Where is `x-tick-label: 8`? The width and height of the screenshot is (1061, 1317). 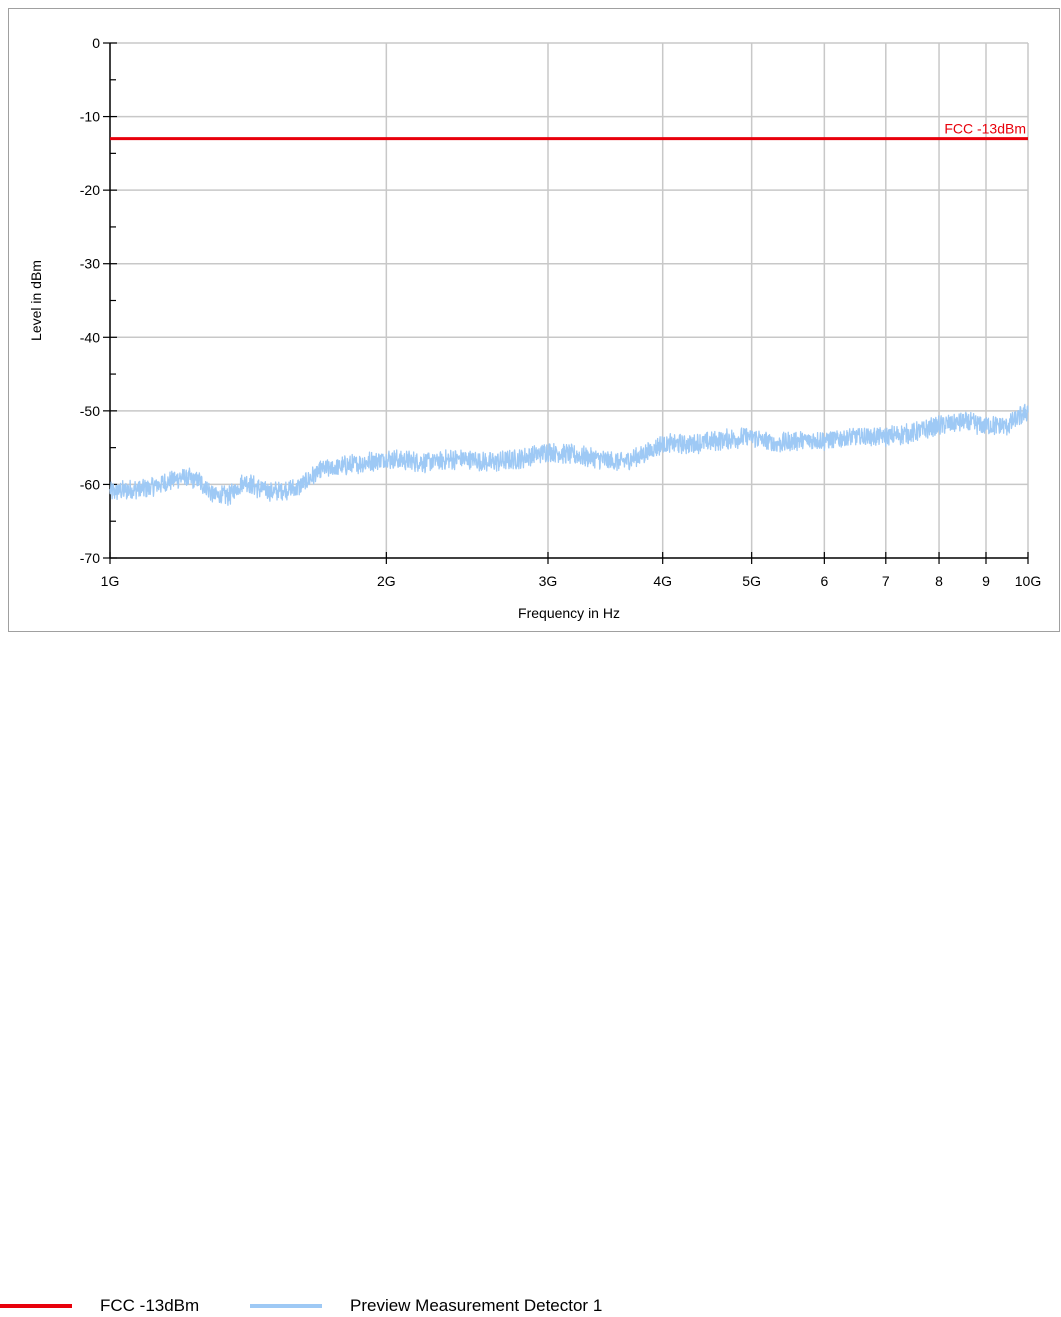
x-tick-label: 8 is located at coordinates (939, 581).